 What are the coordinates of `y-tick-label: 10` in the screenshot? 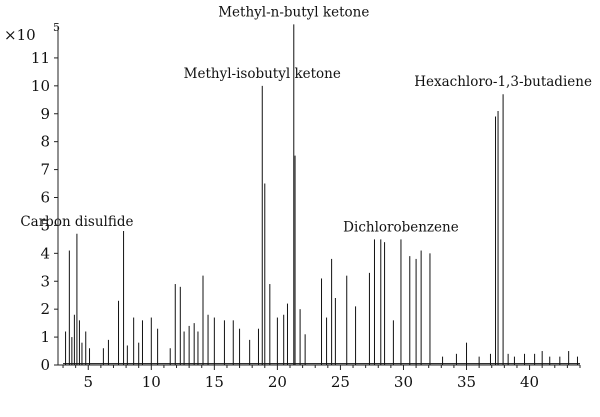 It's located at (40, 86).